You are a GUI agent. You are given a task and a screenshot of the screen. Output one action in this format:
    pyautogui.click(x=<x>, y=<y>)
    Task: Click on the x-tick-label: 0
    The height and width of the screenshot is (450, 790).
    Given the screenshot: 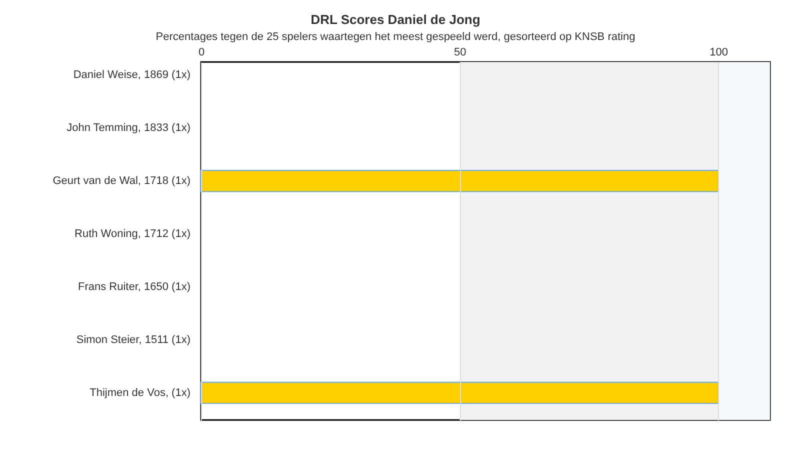 What is the action you would take?
    pyautogui.click(x=201, y=52)
    